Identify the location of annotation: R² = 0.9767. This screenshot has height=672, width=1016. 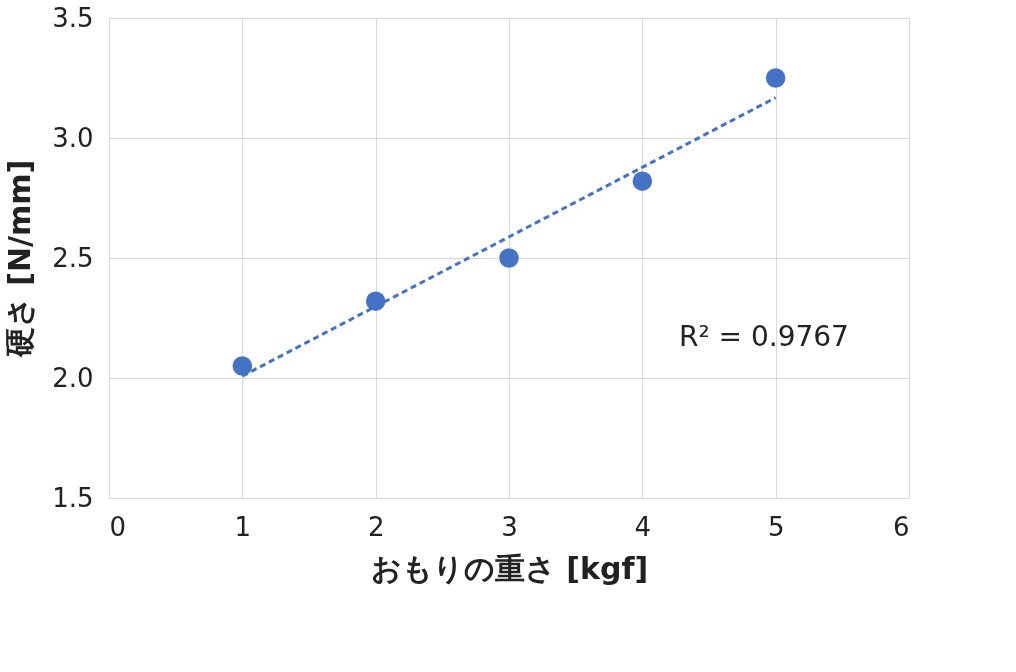
(764, 336).